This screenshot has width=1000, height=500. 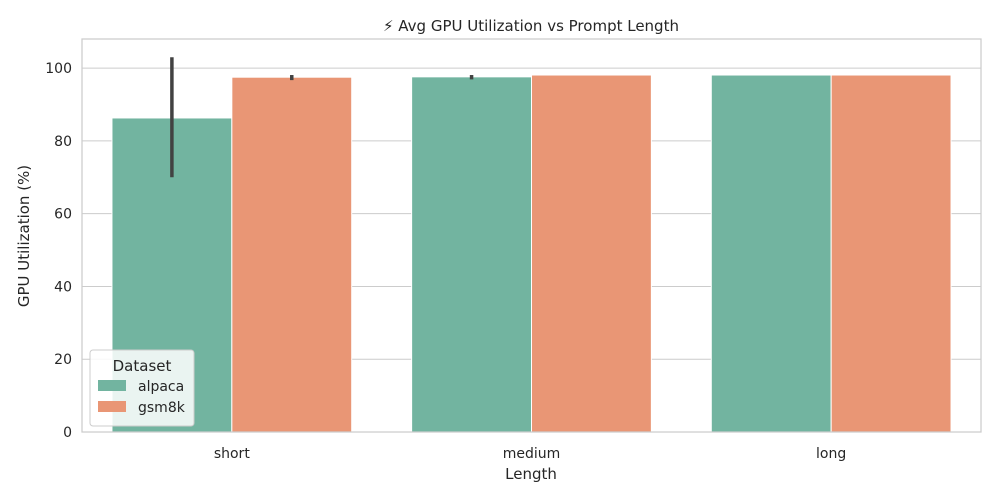 What do you see at coordinates (591, 253) in the screenshot?
I see `bar-gsm8k-medium` at bounding box center [591, 253].